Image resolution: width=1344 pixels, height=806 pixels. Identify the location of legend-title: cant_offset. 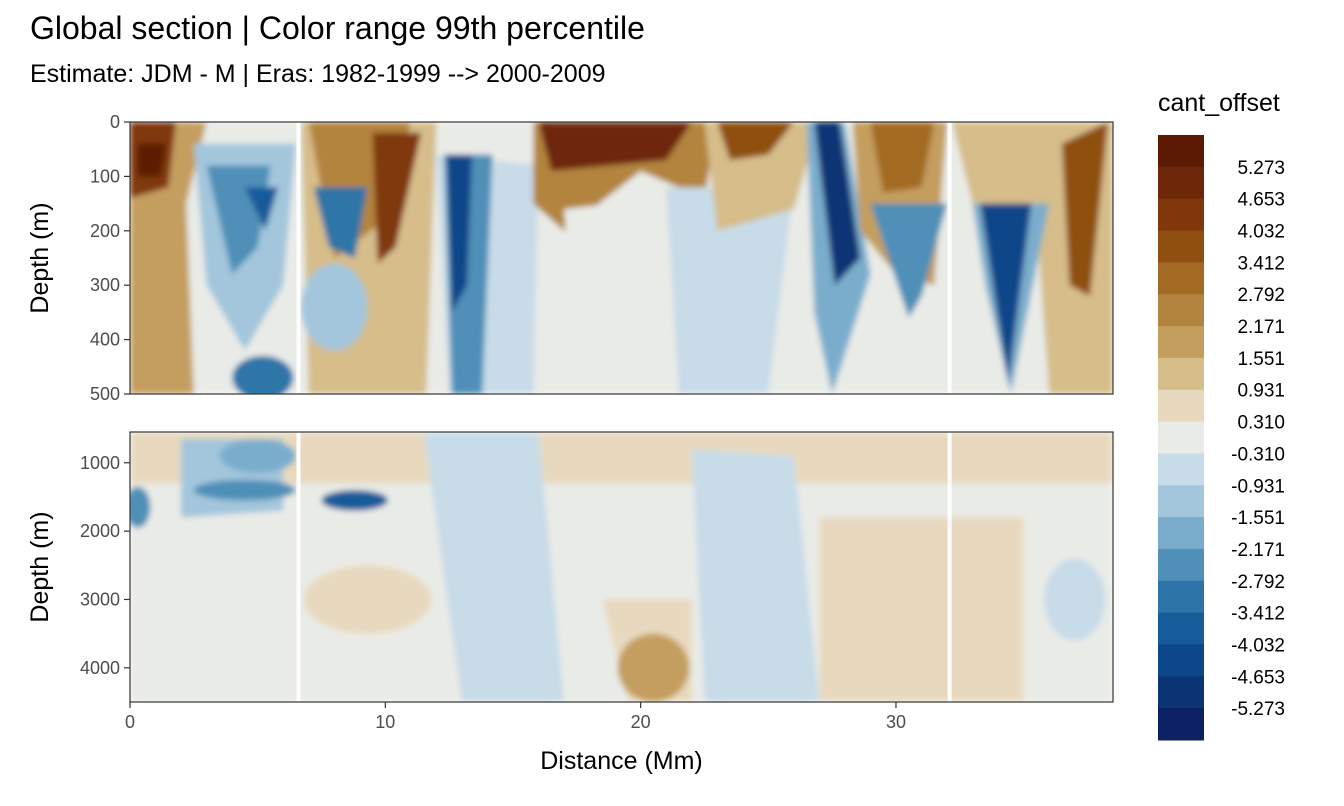
(1219, 103).